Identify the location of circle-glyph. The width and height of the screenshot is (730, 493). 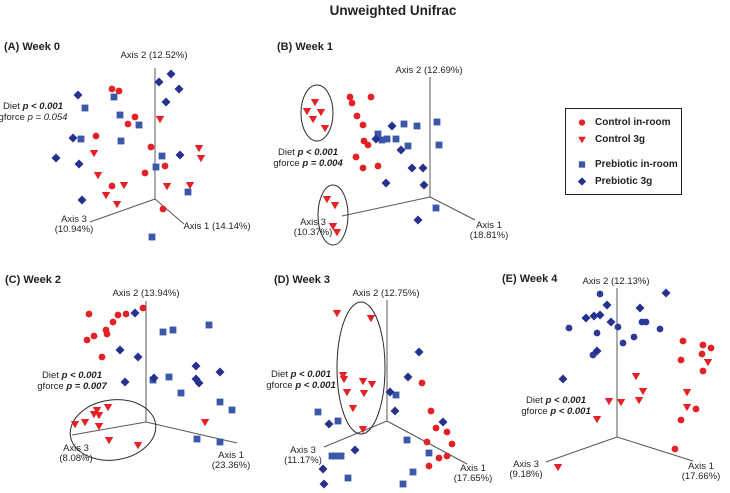
(582, 122).